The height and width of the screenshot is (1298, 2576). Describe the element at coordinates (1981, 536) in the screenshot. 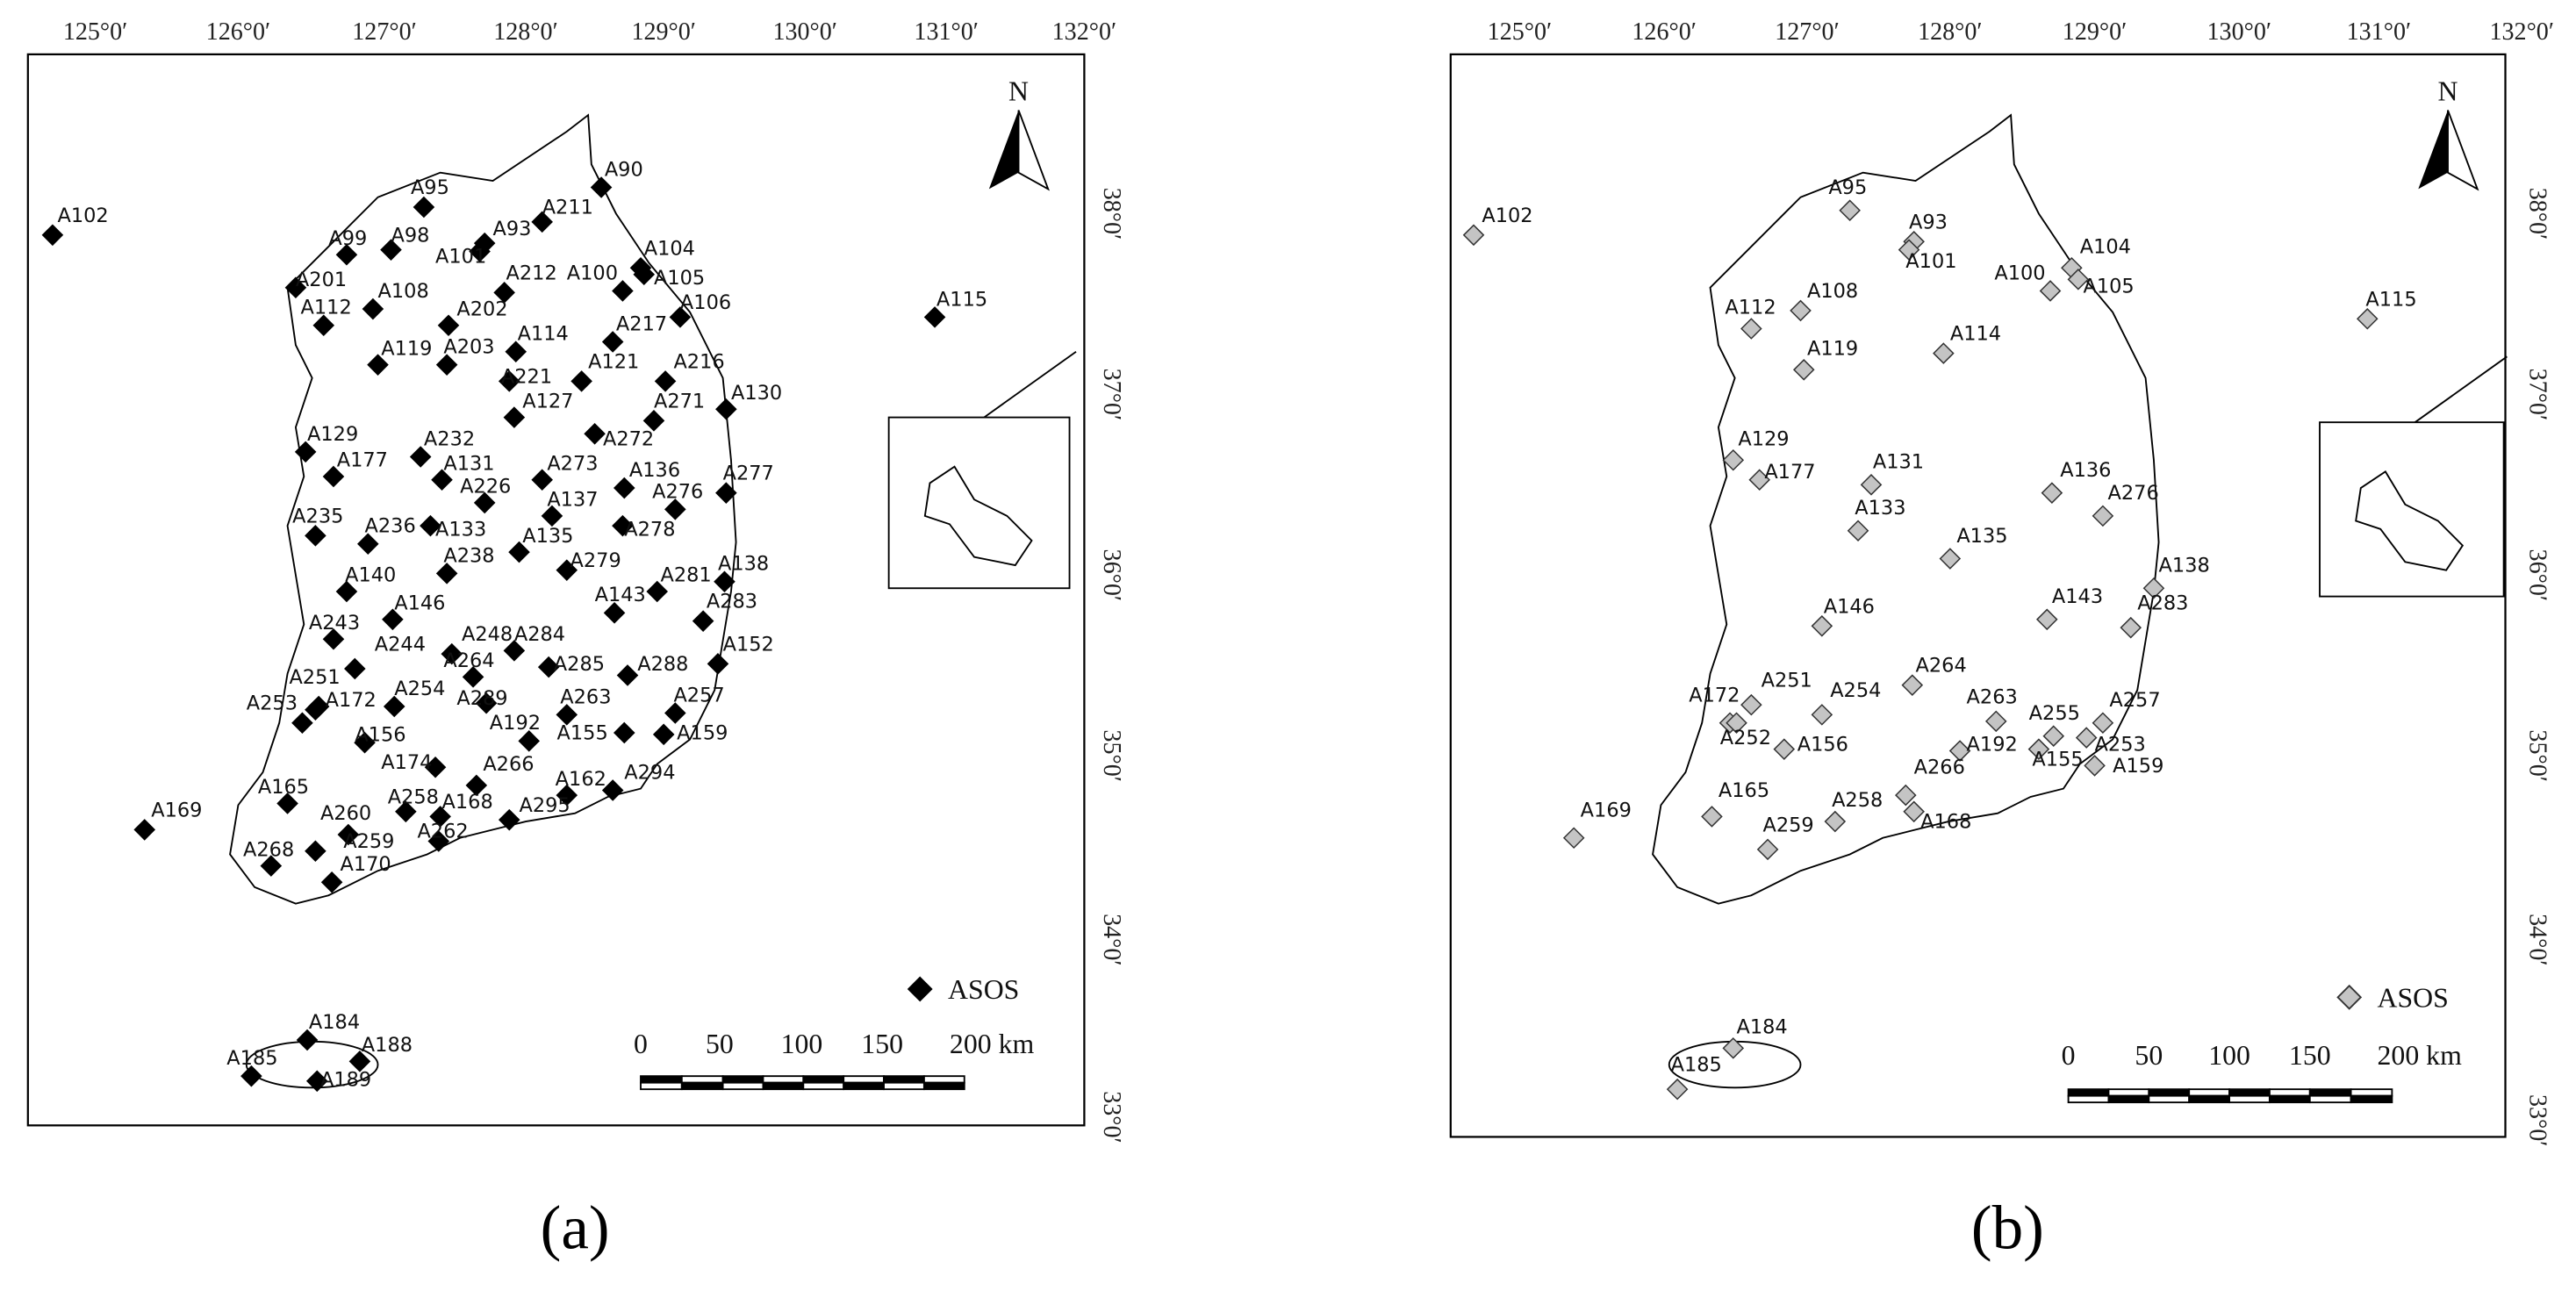

I see `station-label: A135` at that location.